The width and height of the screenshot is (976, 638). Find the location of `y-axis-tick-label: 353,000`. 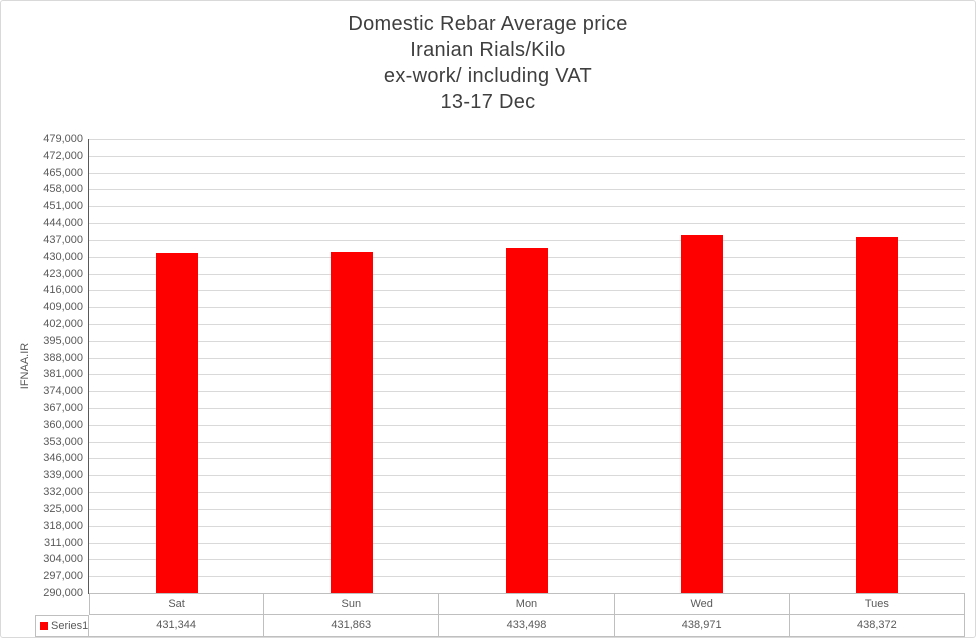

y-axis-tick-label: 353,000 is located at coordinates (63, 441).